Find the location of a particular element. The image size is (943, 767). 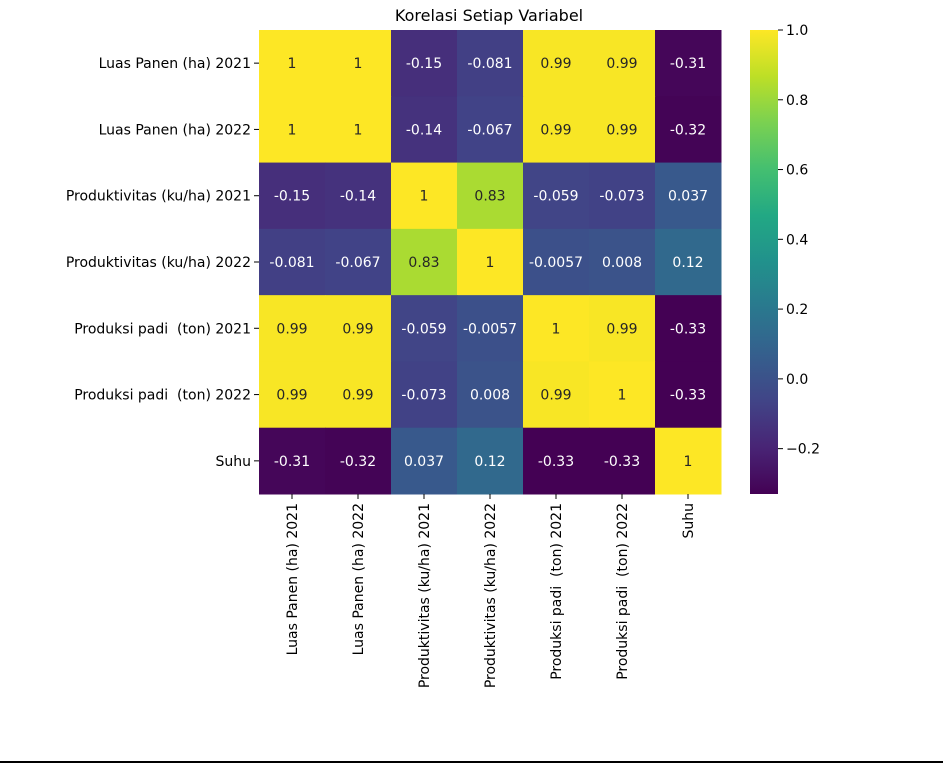

column-label: Produktivitas (ku/ha) 2022 is located at coordinates (491, 595).